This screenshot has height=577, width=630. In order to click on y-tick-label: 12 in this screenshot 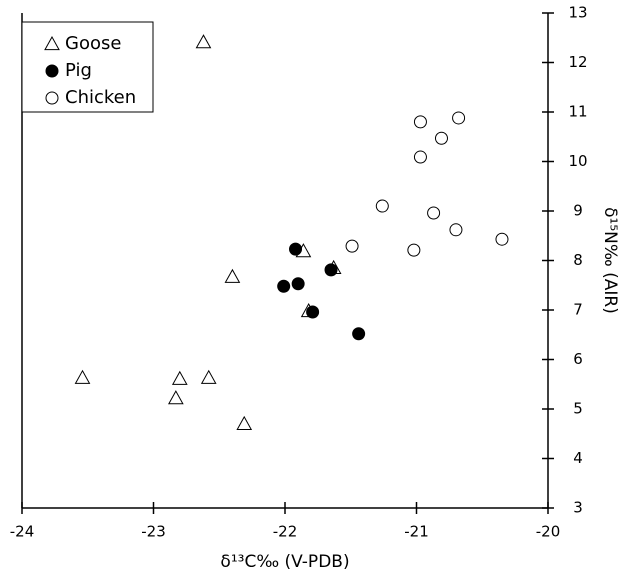, I will do `click(577, 62)`.